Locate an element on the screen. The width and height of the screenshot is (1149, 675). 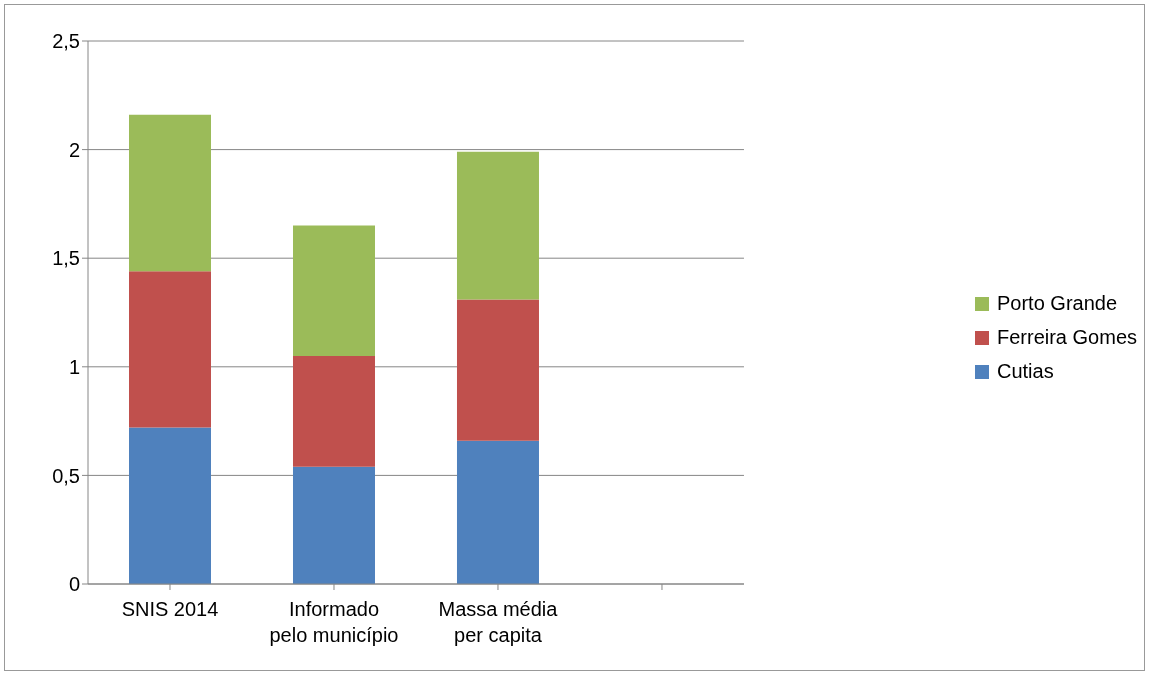
x-tick-label: SNIS 2014 is located at coordinates (170, 609).